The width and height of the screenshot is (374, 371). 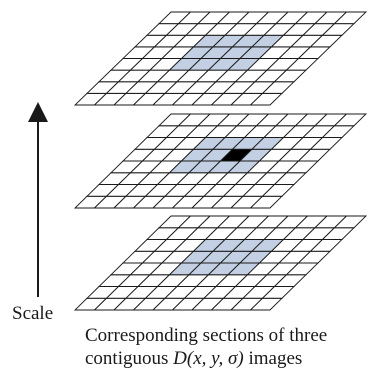 What do you see at coordinates (208, 358) in the screenshot?
I see `caption-expression: D(x, y, σ)` at bounding box center [208, 358].